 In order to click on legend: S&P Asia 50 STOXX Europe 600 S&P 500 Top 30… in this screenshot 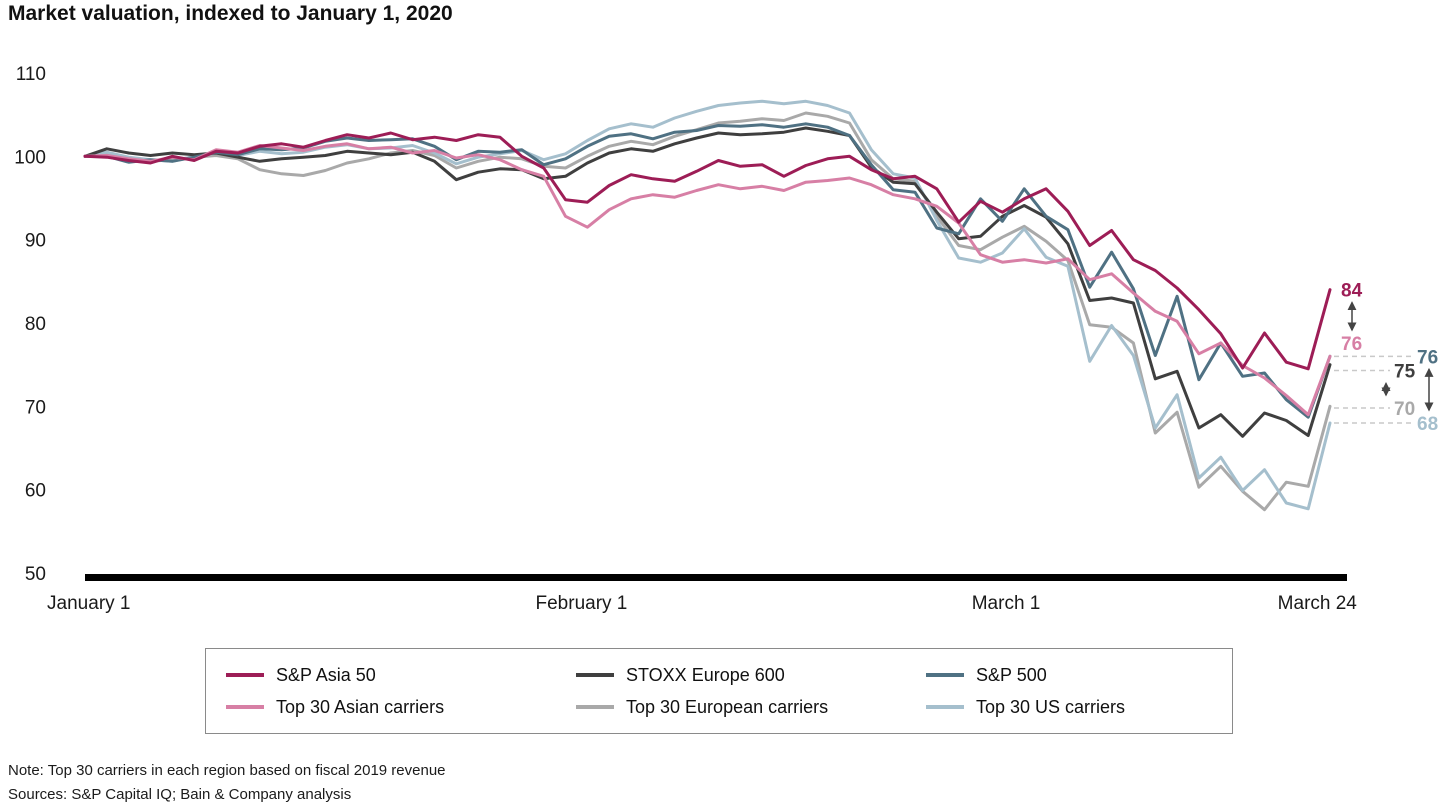, I will do `click(719, 691)`.